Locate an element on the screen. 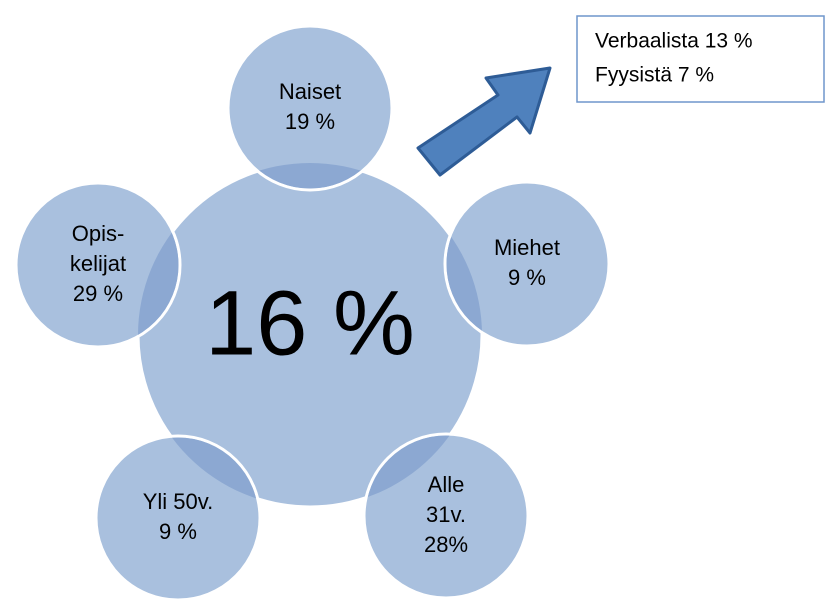 This screenshot has height=600, width=826. node-label: 29 % is located at coordinates (98, 293).